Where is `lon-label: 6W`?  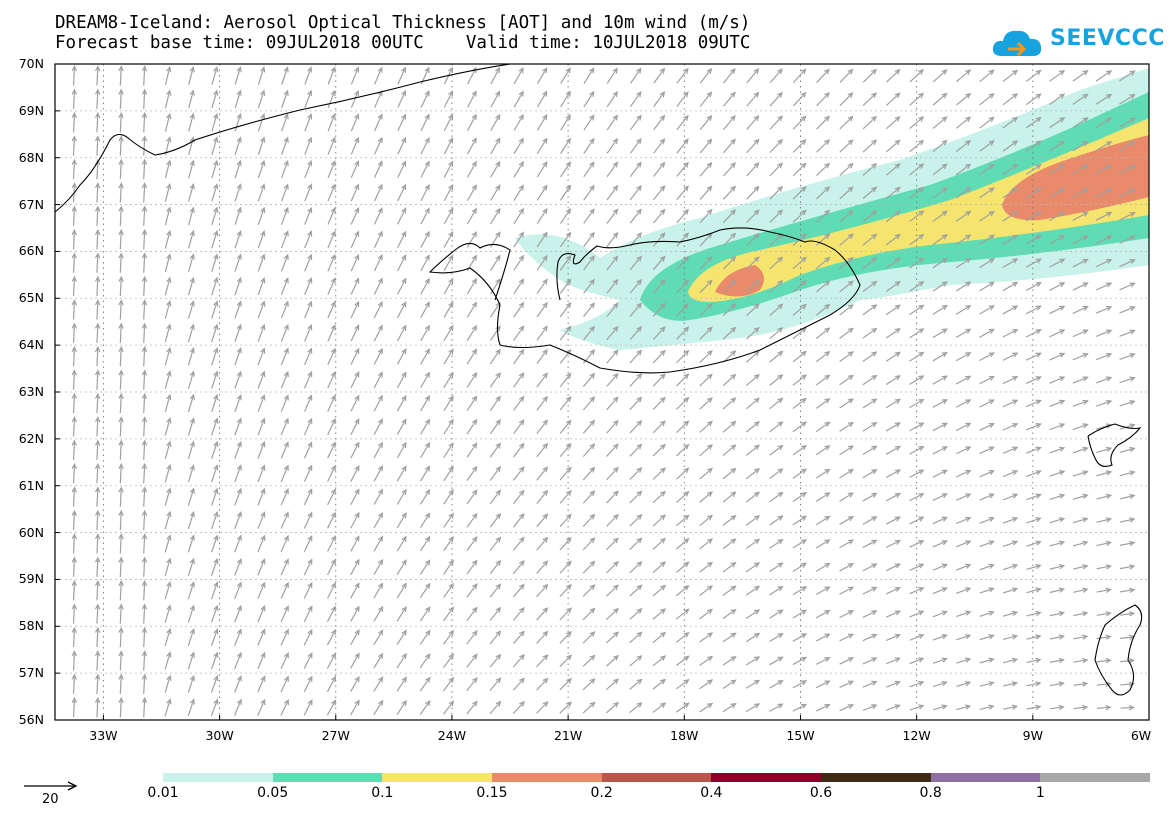 lon-label: 6W is located at coordinates (1141, 735).